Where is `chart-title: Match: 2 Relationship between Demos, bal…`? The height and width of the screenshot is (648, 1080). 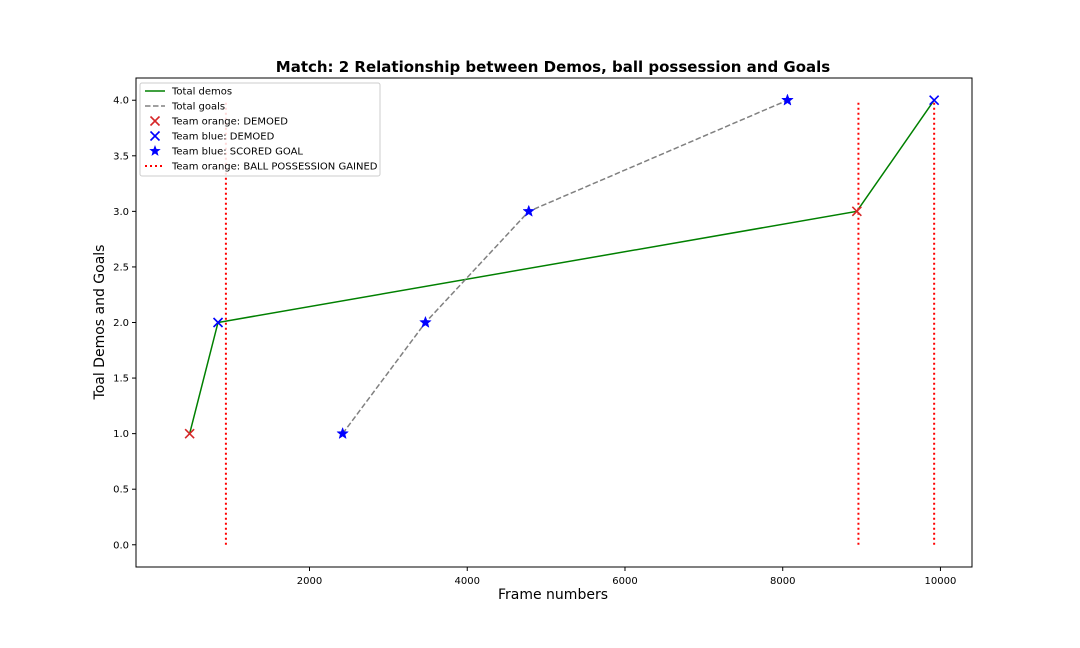
chart-title: Match: 2 Relationship between Demos, bal… is located at coordinates (553, 67).